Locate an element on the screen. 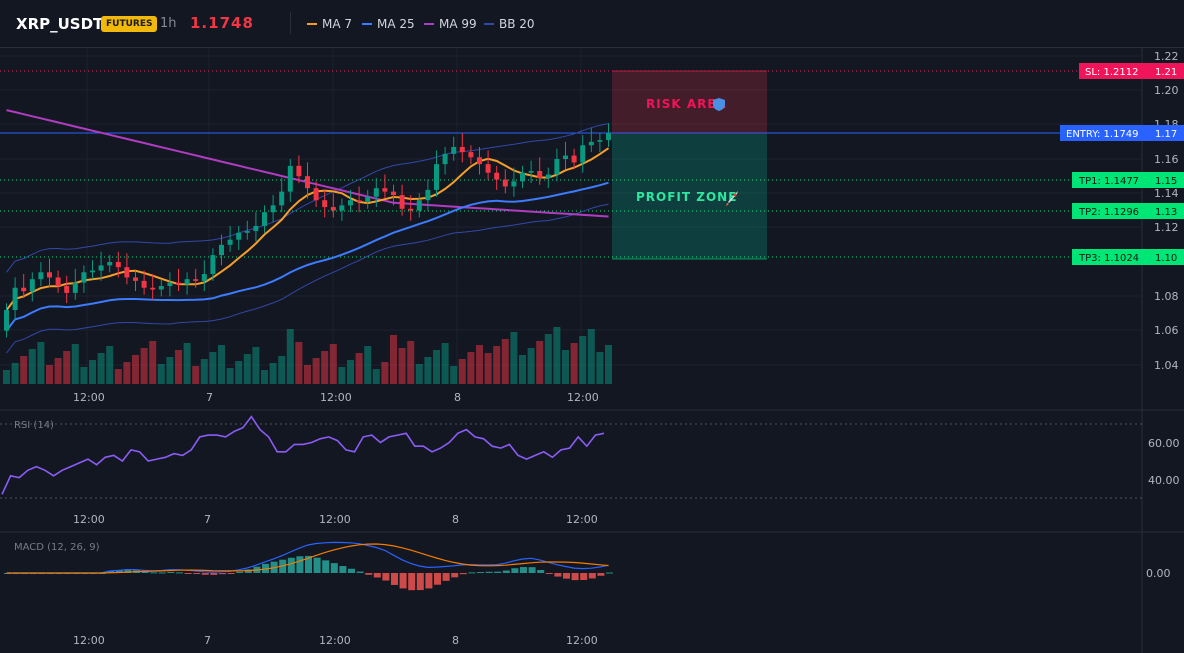  legend-bb20-label: BB 20 is located at coordinates (517, 24).